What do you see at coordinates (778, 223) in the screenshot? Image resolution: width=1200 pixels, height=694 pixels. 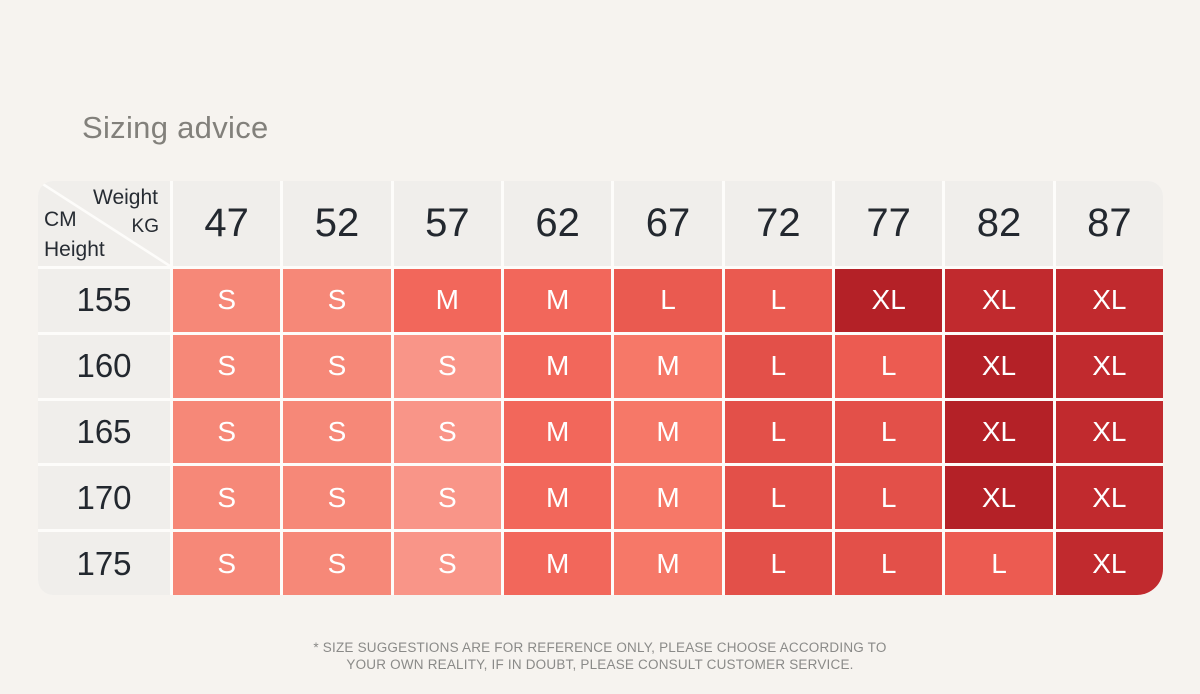 I see `weight-header-cell: 72` at bounding box center [778, 223].